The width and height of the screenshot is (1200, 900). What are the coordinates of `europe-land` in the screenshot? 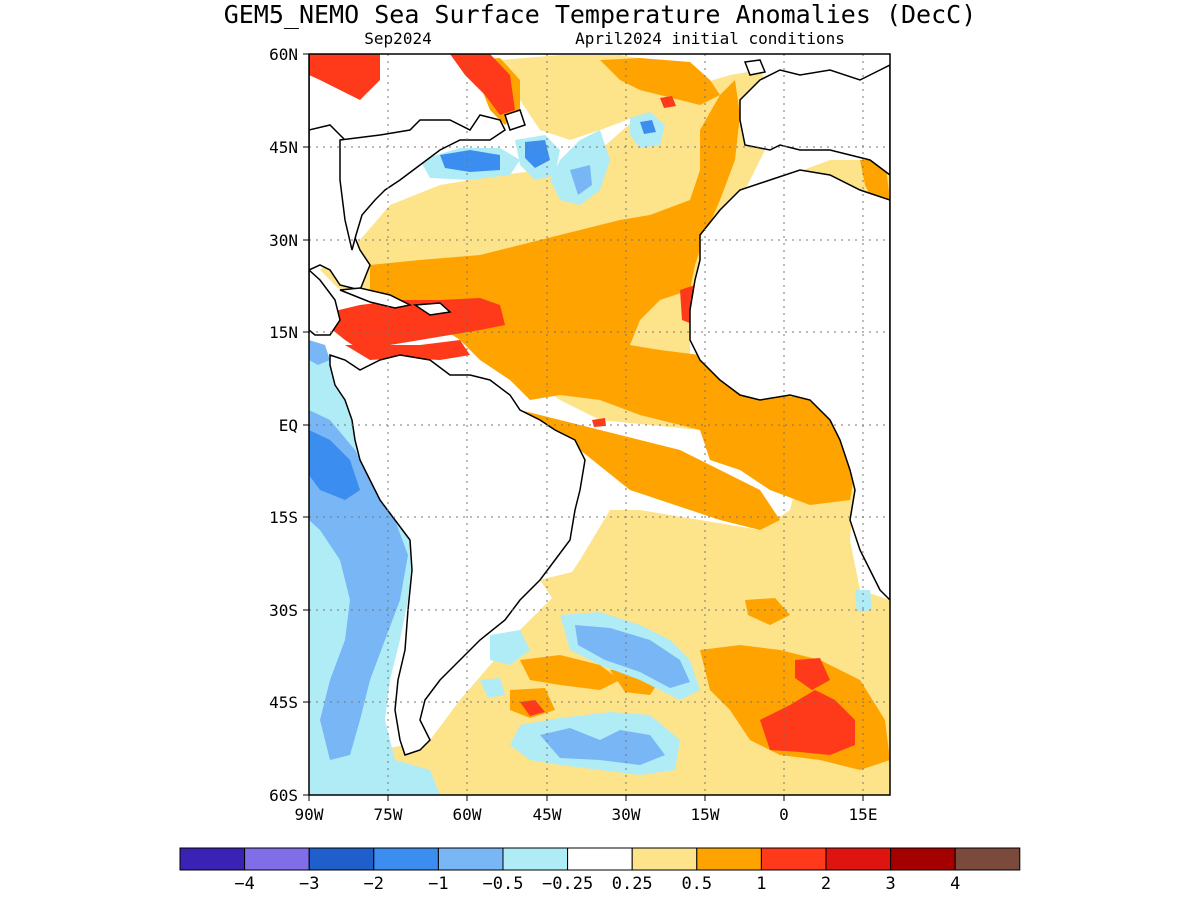 It's located at (814, 120).